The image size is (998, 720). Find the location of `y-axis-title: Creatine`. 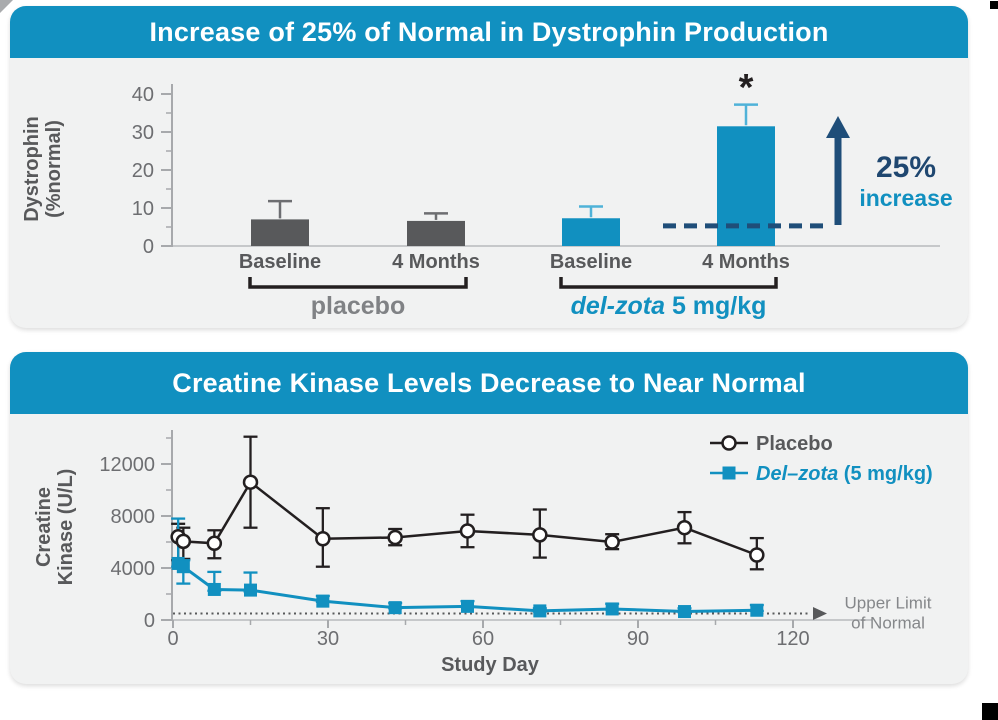

y-axis-title: Creatine is located at coordinates (44, 527).